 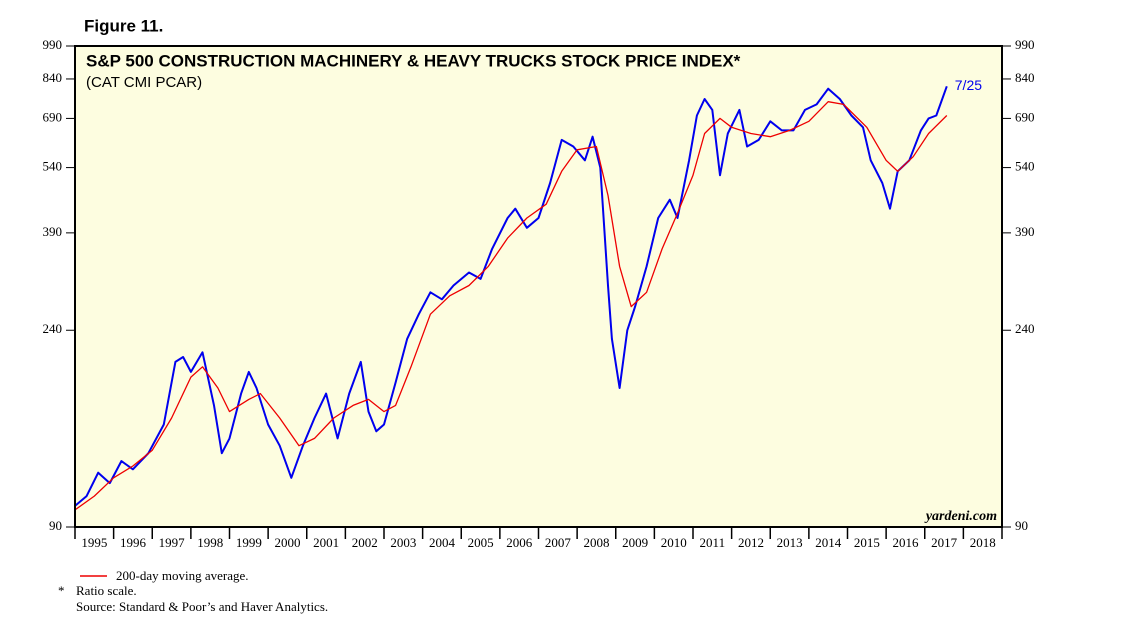 I want to click on x-tick-label: 2008, so click(x=596, y=542).